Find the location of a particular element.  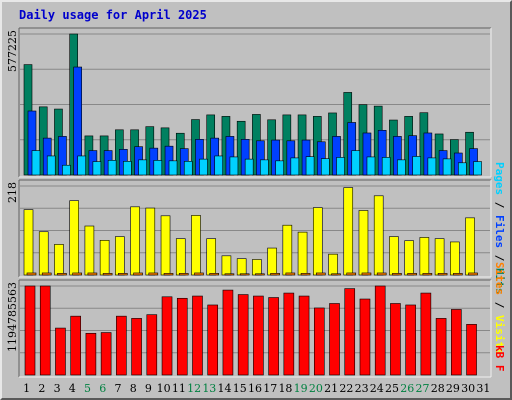

legend-visits: Visits is located at coordinates (499, 335).